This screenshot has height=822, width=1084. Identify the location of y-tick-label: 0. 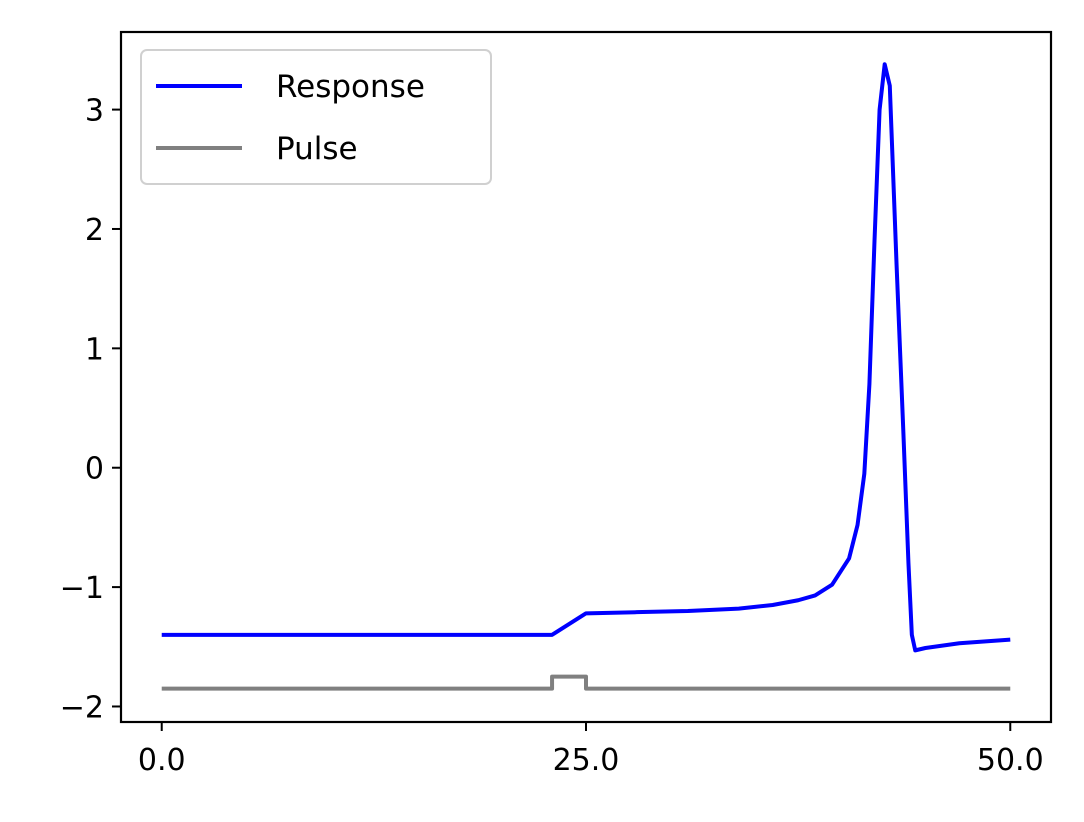
(94, 469).